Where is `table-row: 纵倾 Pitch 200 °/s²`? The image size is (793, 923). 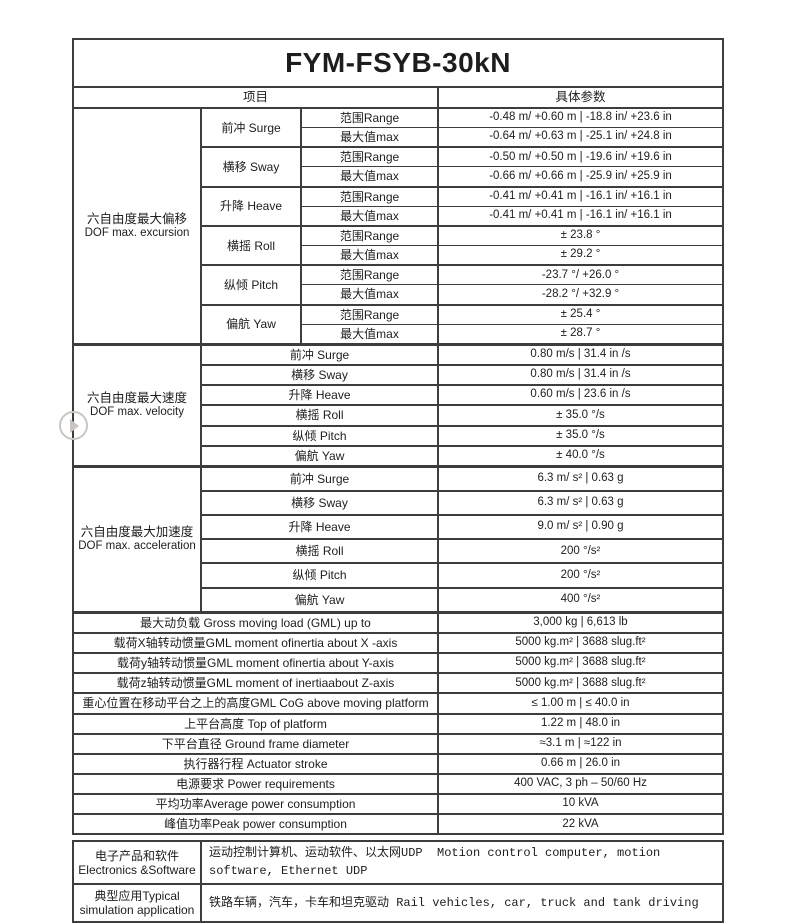 table-row: 纵倾 Pitch 200 °/s² is located at coordinates (398, 575).